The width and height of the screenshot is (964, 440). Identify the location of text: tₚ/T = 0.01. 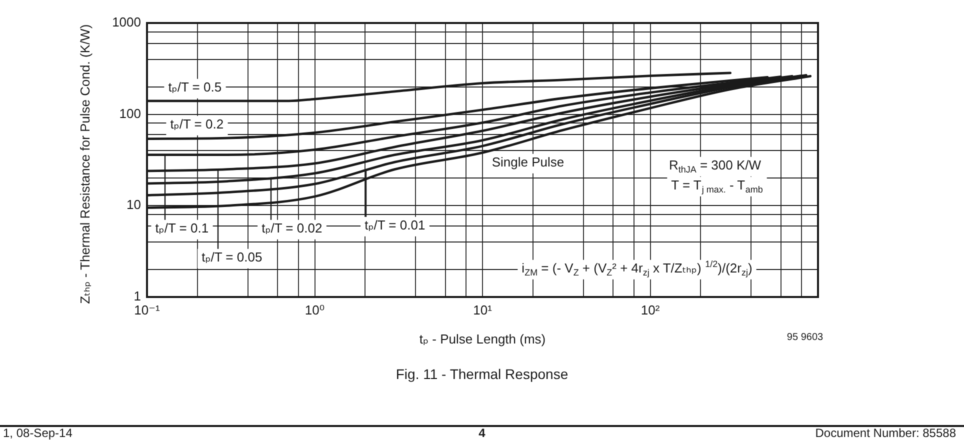
(395, 225).